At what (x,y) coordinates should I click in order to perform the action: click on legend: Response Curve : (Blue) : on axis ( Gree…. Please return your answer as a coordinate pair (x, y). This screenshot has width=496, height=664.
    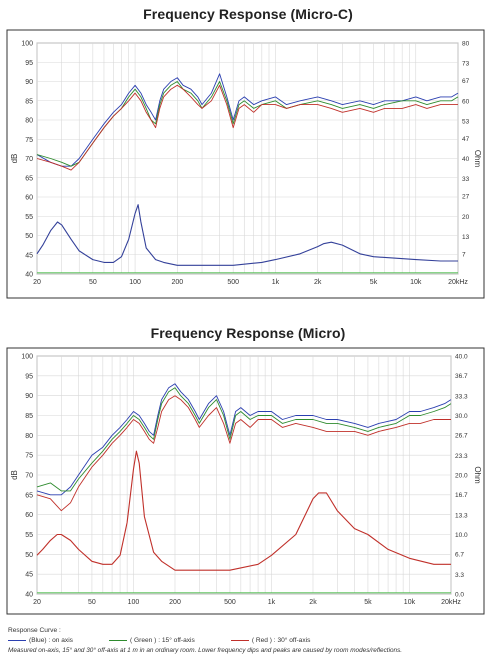
    Looking at the image, I should click on (248, 640).